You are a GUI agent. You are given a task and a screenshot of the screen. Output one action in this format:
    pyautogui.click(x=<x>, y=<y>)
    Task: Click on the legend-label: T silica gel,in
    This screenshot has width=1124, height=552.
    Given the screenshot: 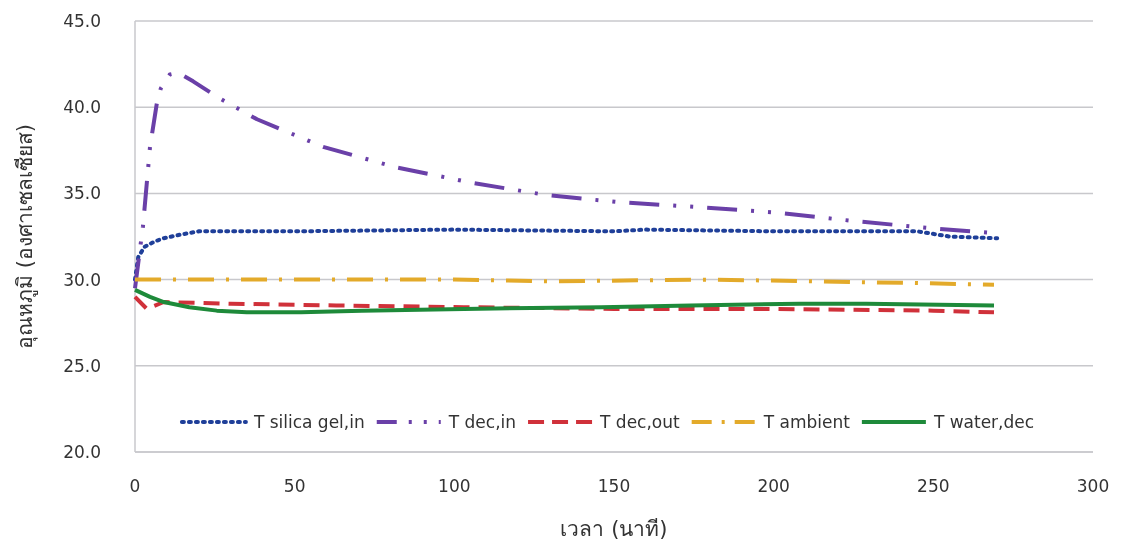 What is the action you would take?
    pyautogui.click(x=308, y=422)
    